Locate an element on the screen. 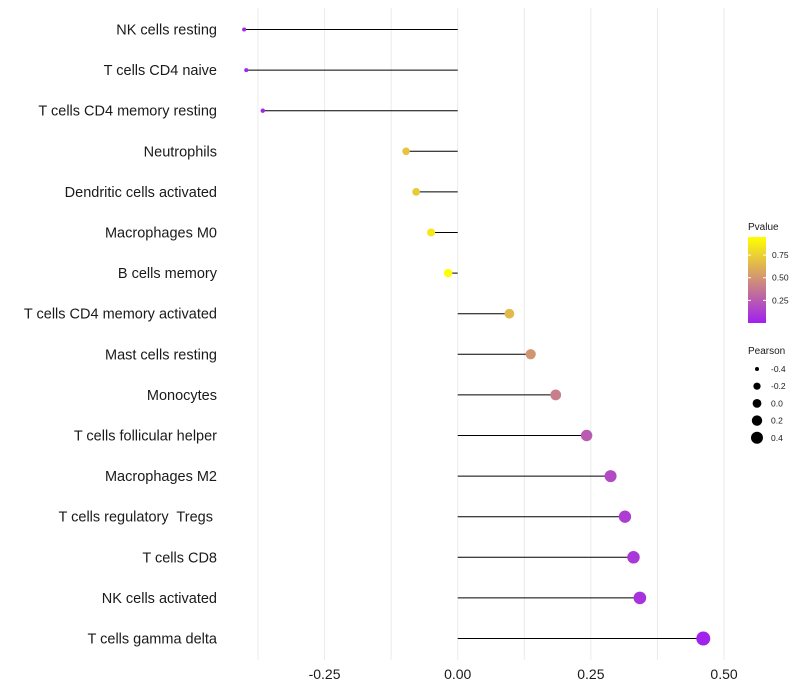 This screenshot has width=800, height=700. category-label: Monocytes is located at coordinates (182, 396).